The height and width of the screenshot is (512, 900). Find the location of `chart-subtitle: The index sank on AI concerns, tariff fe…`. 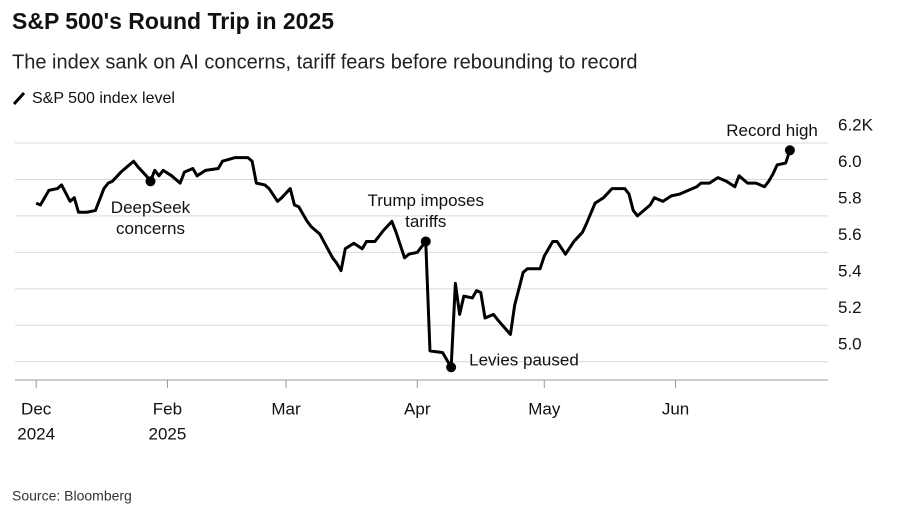

chart-subtitle: The index sank on AI concerns, tariff fe… is located at coordinates (325, 62).